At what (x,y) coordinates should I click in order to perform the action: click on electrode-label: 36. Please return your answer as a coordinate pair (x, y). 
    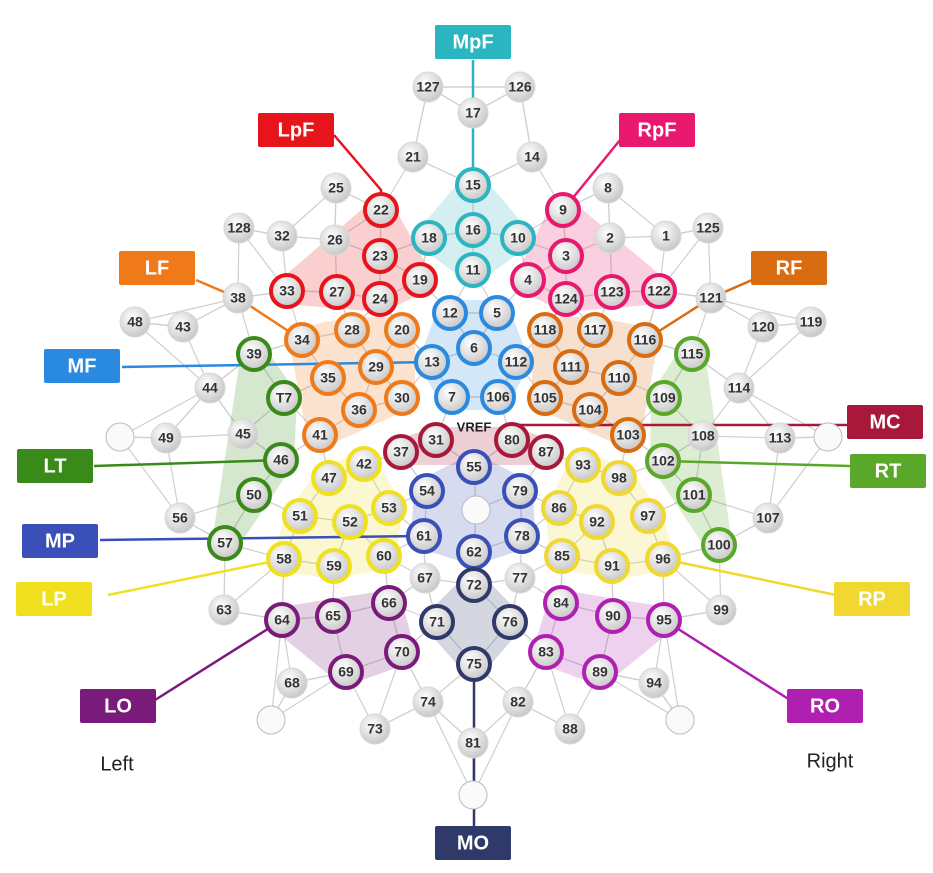
    Looking at the image, I should click on (359, 410).